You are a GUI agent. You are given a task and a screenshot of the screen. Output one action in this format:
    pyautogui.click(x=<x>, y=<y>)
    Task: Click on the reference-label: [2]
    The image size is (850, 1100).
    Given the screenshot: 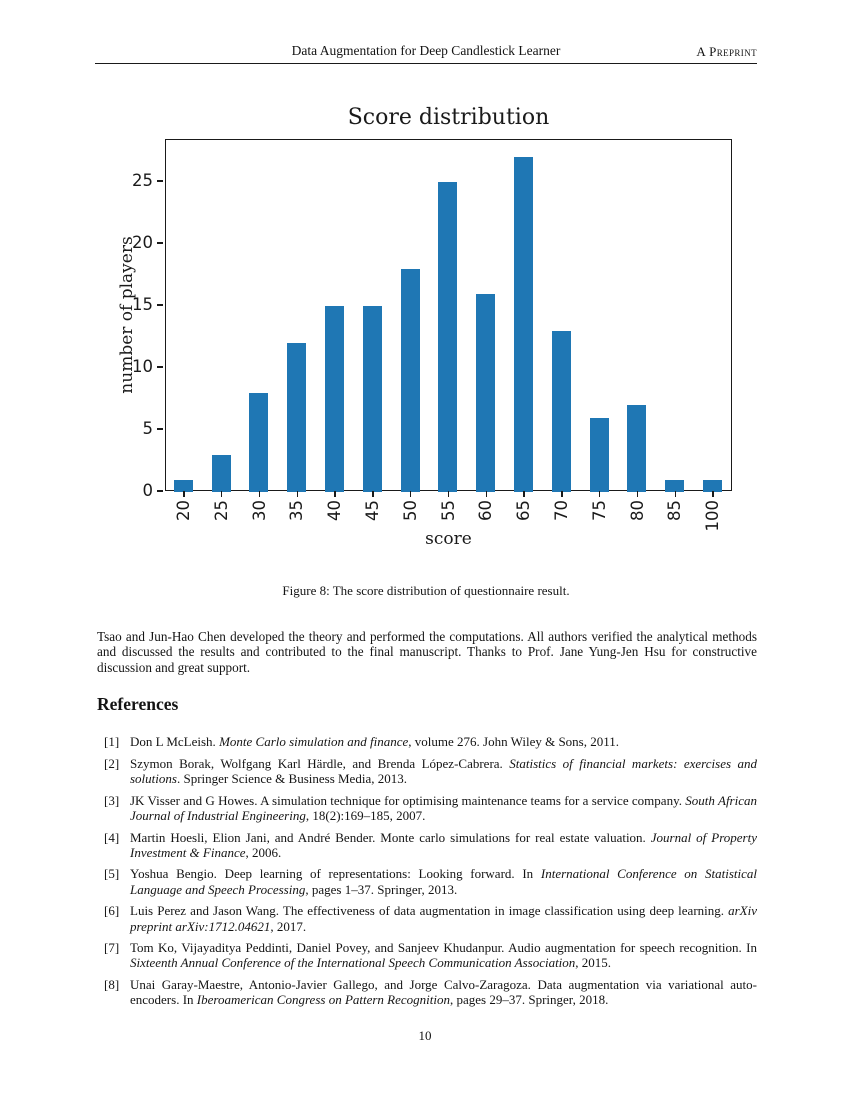 What is the action you would take?
    pyautogui.click(x=112, y=763)
    